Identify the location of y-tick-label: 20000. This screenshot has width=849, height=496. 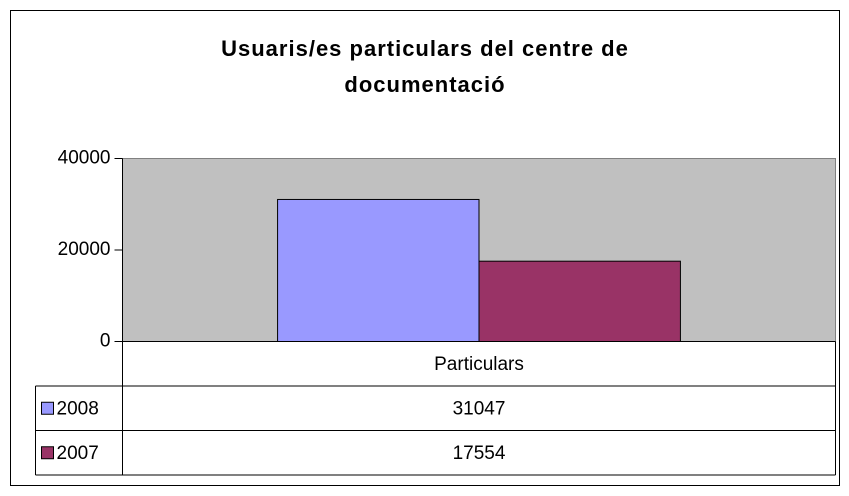
(84, 249).